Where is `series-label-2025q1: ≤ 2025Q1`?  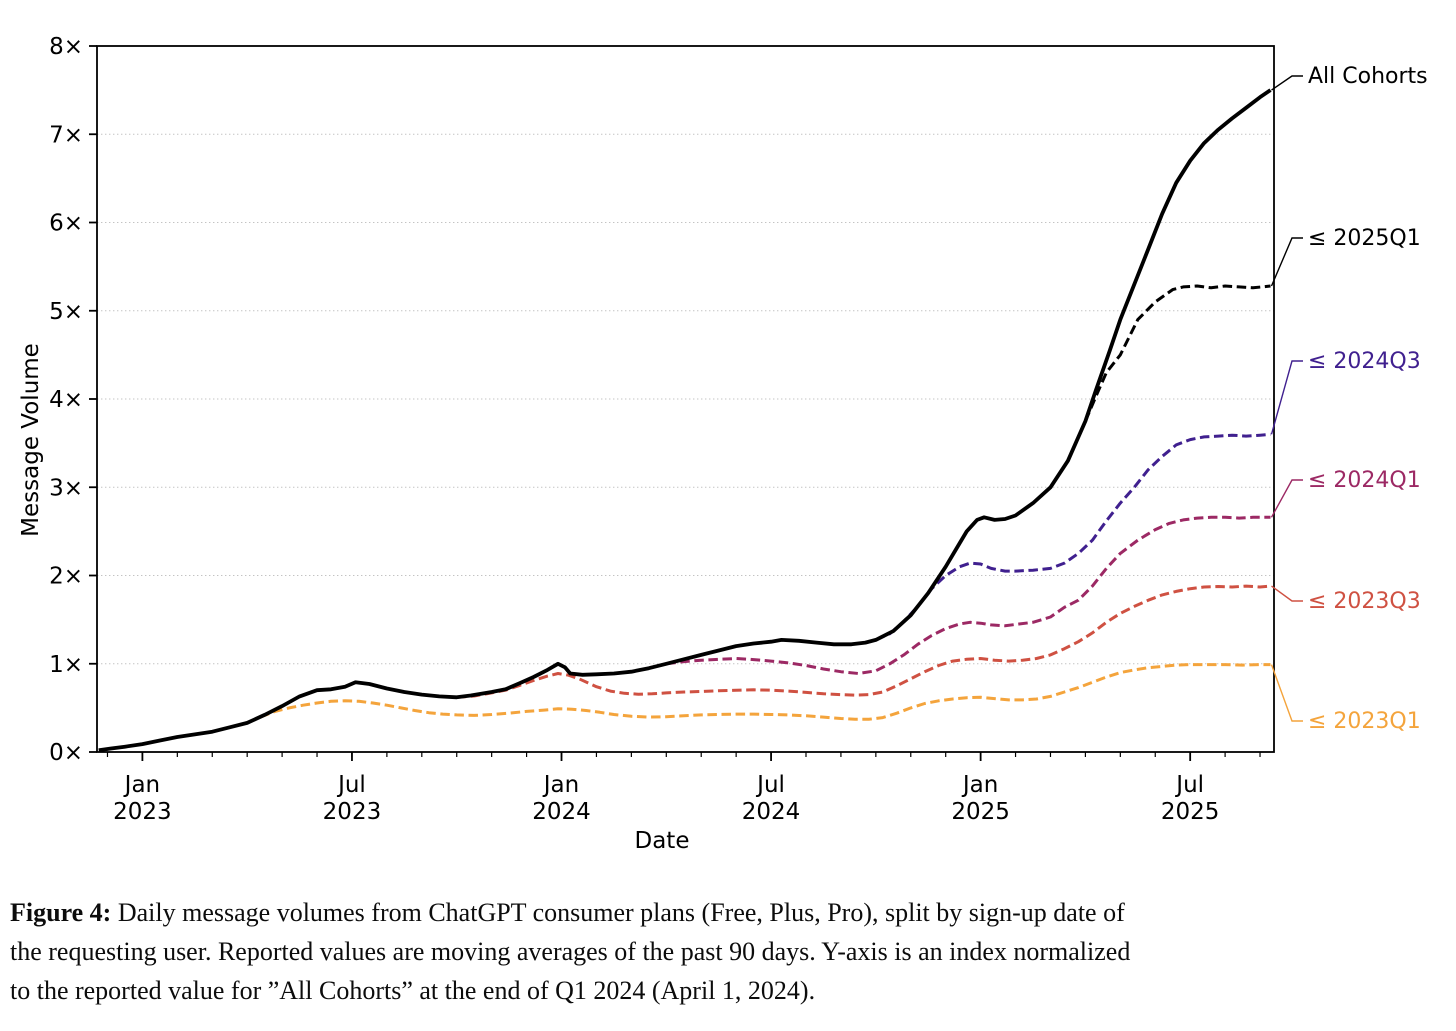 series-label-2025q1: ≤ 2025Q1 is located at coordinates (1364, 238).